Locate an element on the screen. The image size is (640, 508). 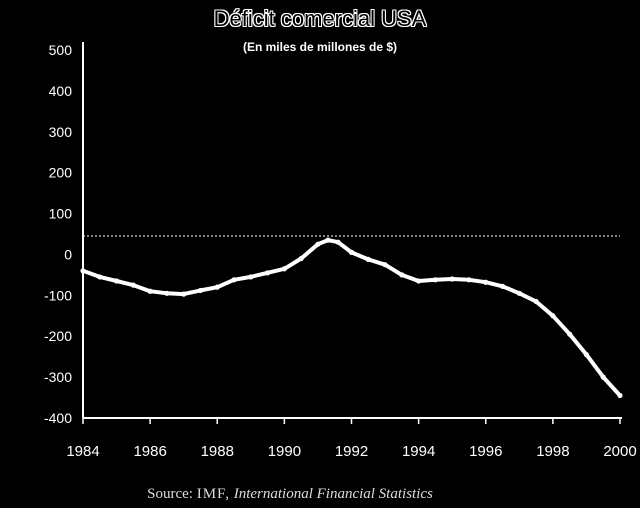
y-tick-label: 200 is located at coordinates (61, 173).